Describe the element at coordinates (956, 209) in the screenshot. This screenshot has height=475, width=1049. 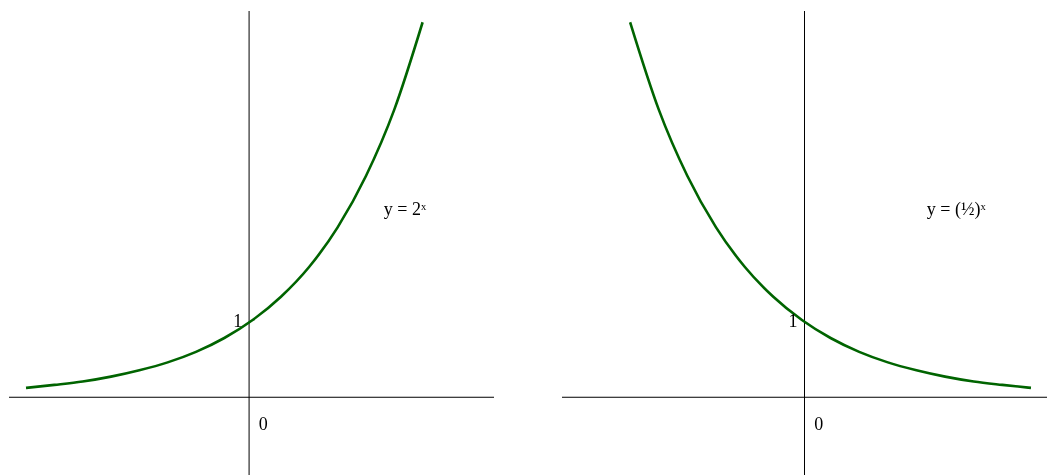
I see `annotation: y = (½)ˣ` at that location.